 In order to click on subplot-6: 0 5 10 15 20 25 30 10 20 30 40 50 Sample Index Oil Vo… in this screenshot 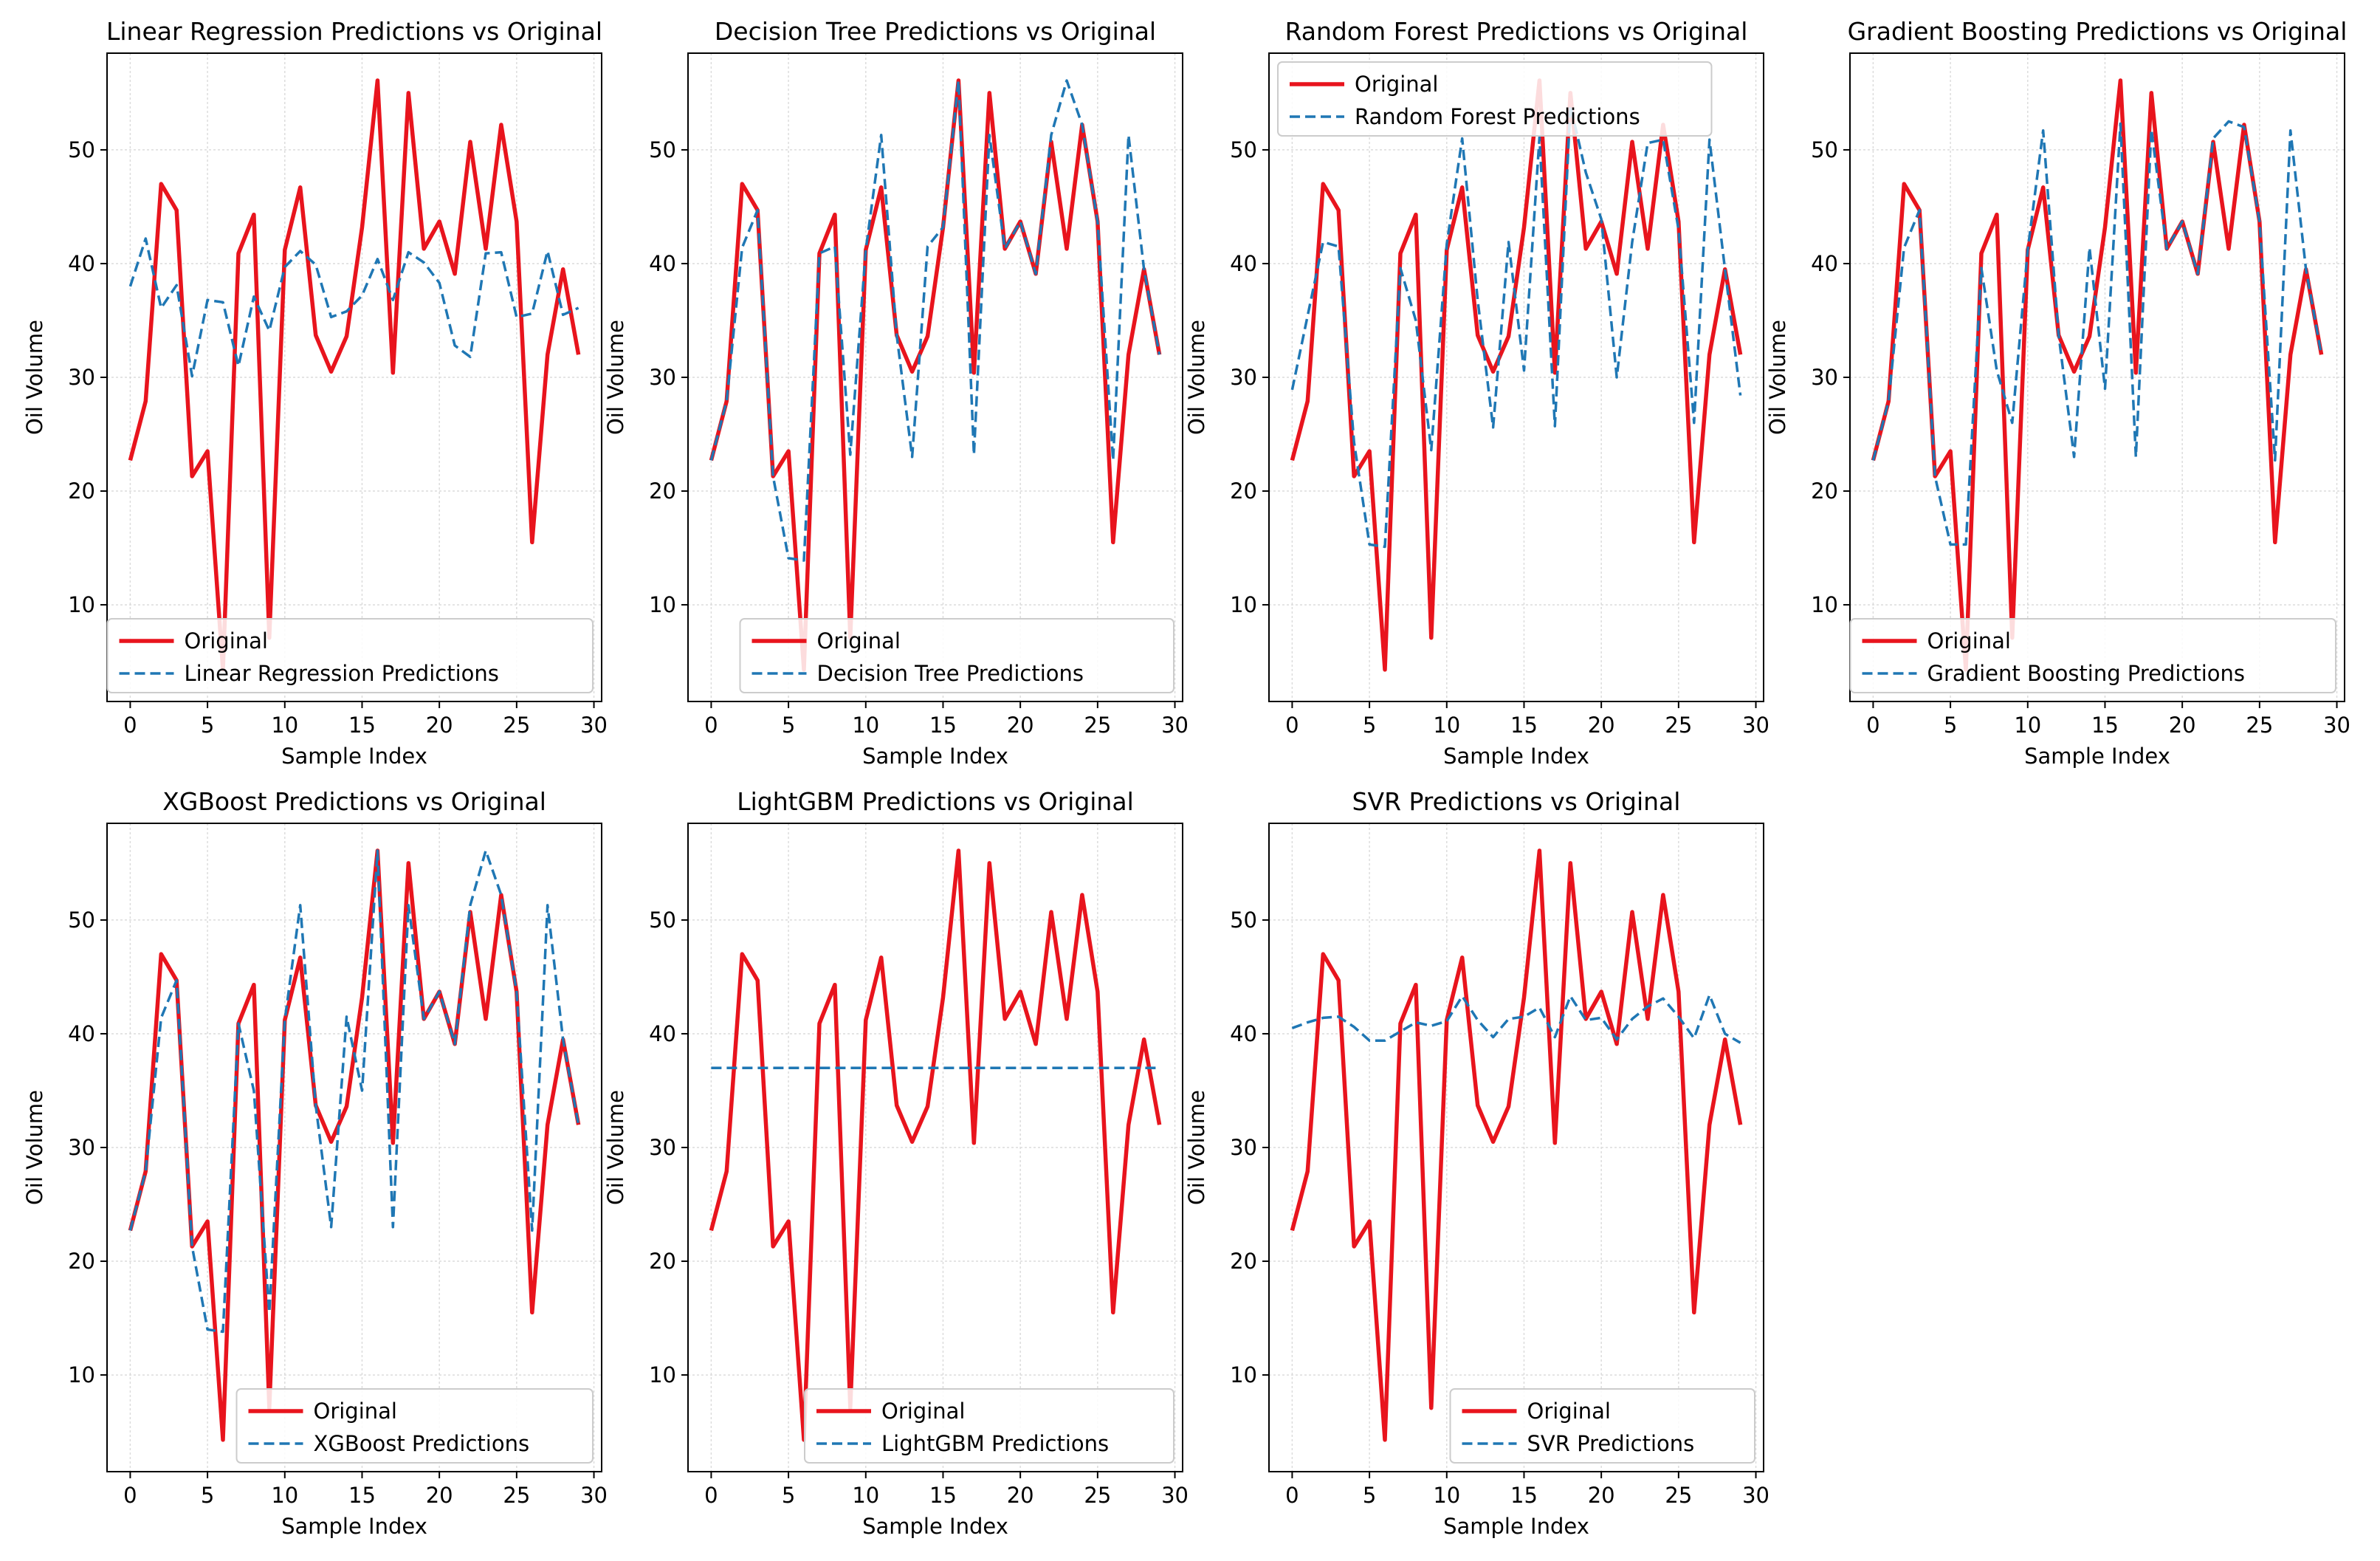, I will do `click(896, 1163)`.